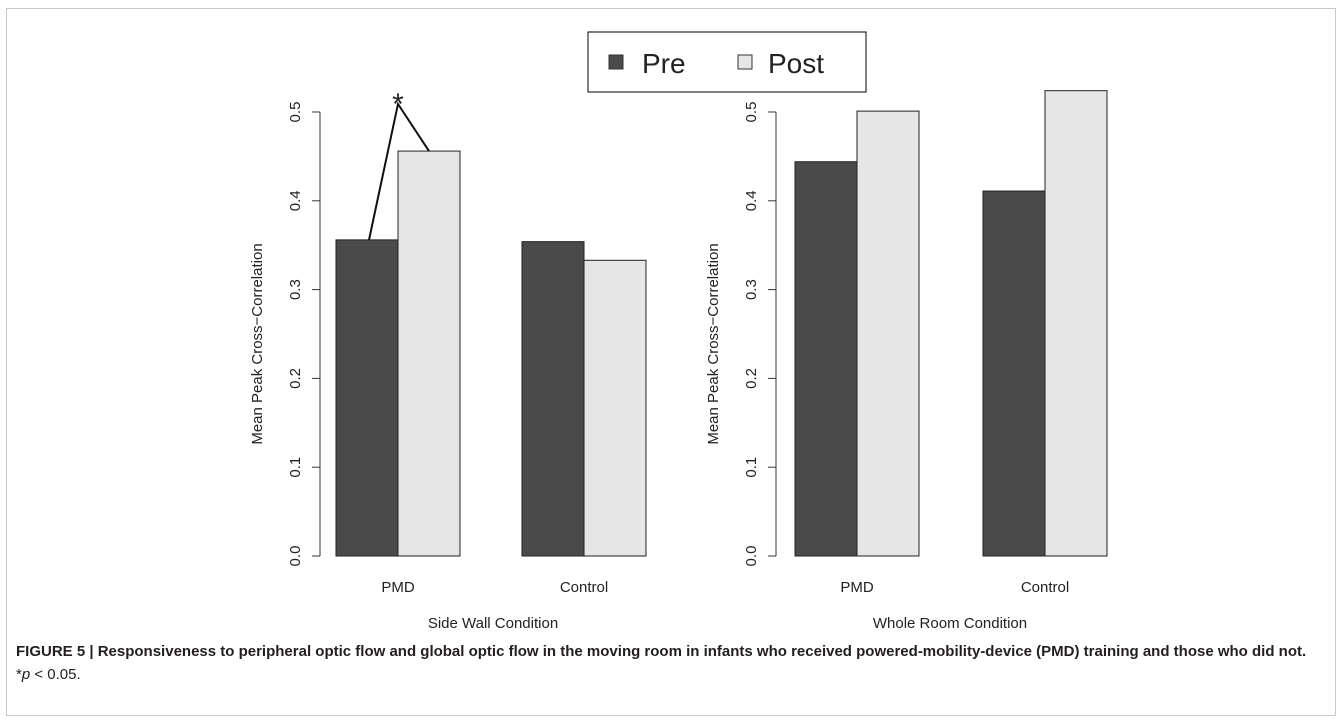 The height and width of the screenshot is (724, 1344). Describe the element at coordinates (796, 63) in the screenshot. I see `legend-label-post: Post` at that location.